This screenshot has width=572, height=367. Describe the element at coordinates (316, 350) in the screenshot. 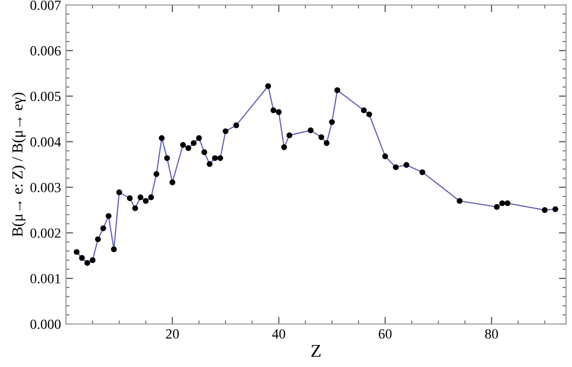

I see `x-axis-title: Z` at that location.